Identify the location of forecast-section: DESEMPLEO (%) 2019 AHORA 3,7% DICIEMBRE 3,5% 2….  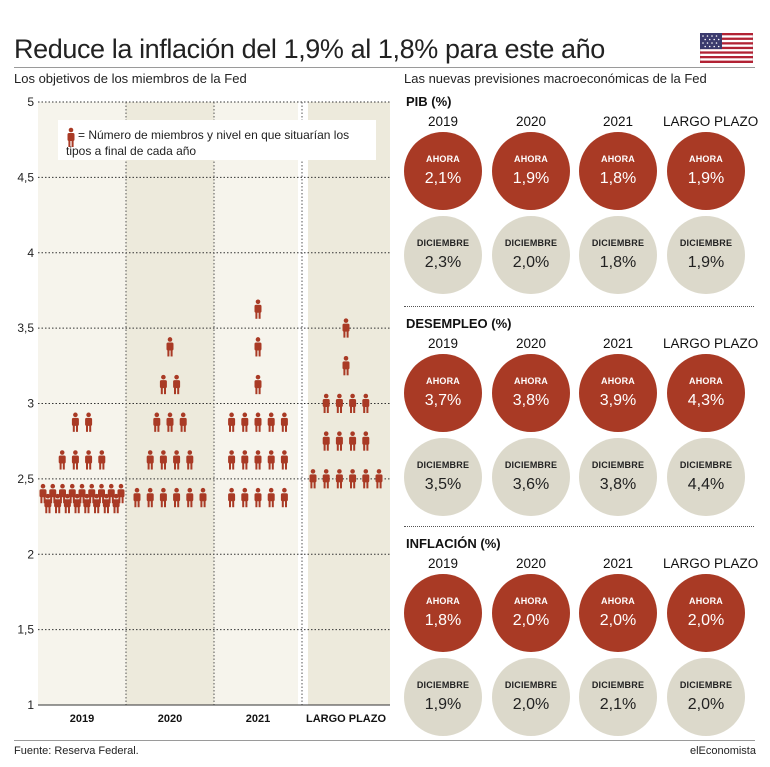
(577, 421).